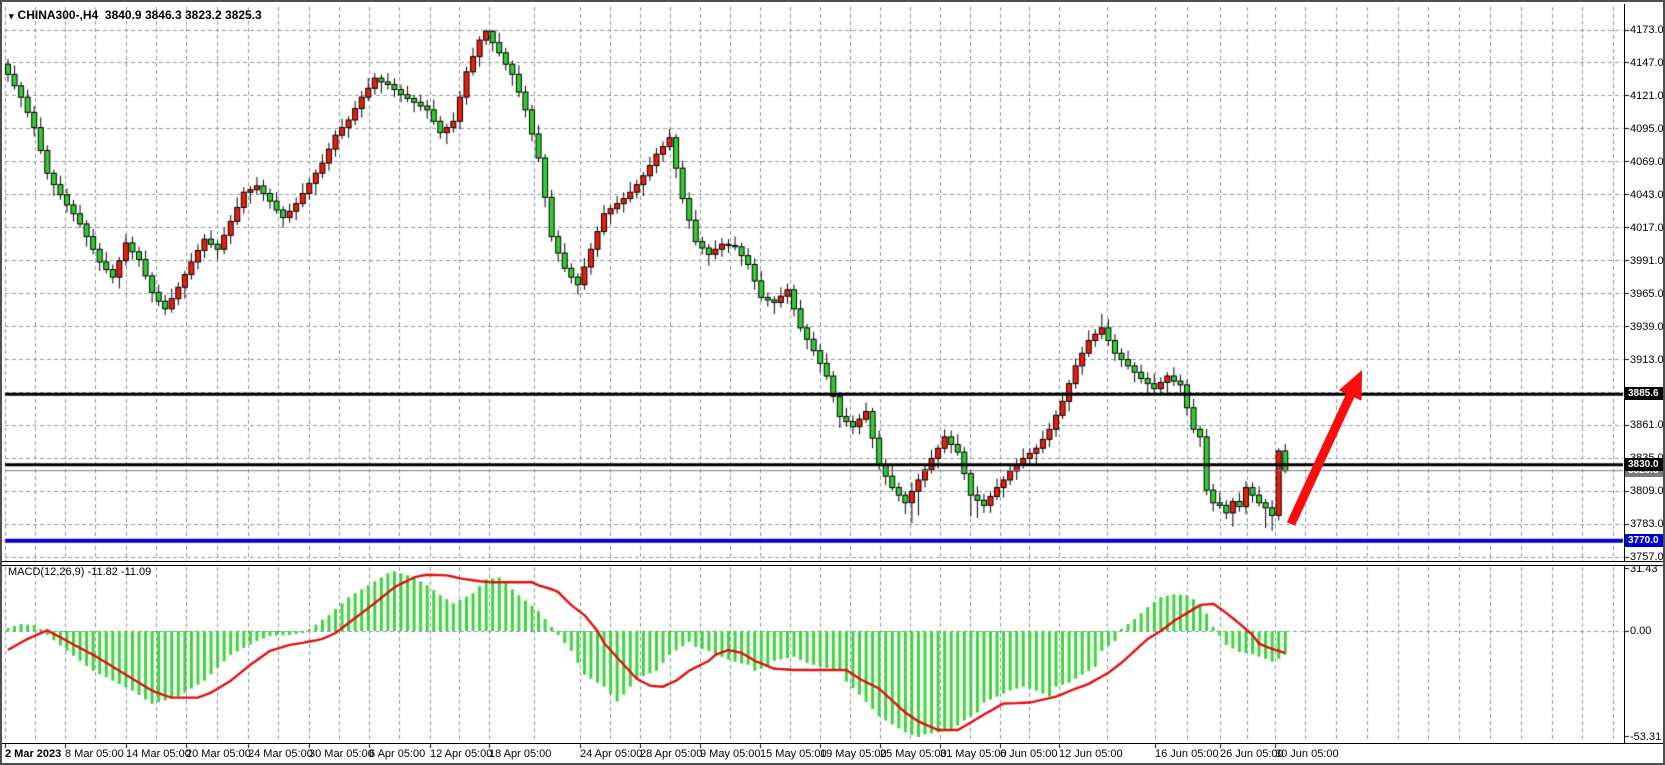  Describe the element at coordinates (730, 754) in the screenshot. I see `time-axis-label: 9 May 05:00` at that location.